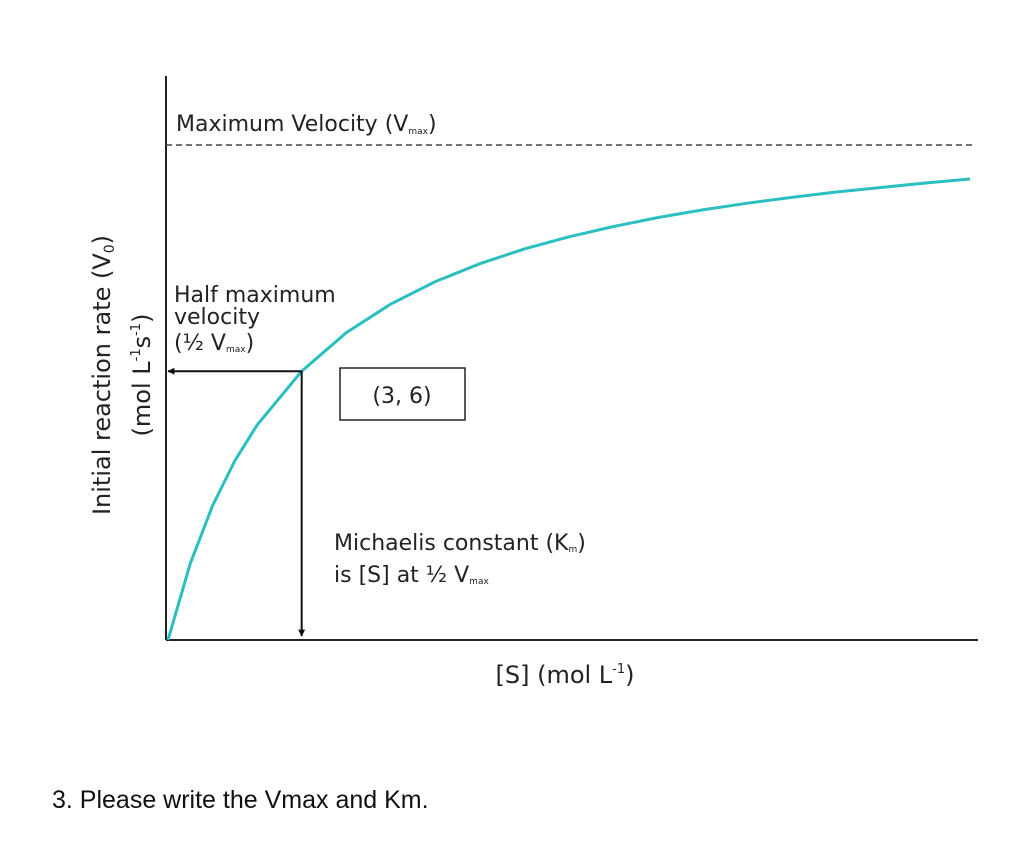 The height and width of the screenshot is (863, 1024). What do you see at coordinates (460, 543) in the screenshot?
I see `km-annotation-line1: Michaelis constant (Km)` at bounding box center [460, 543].